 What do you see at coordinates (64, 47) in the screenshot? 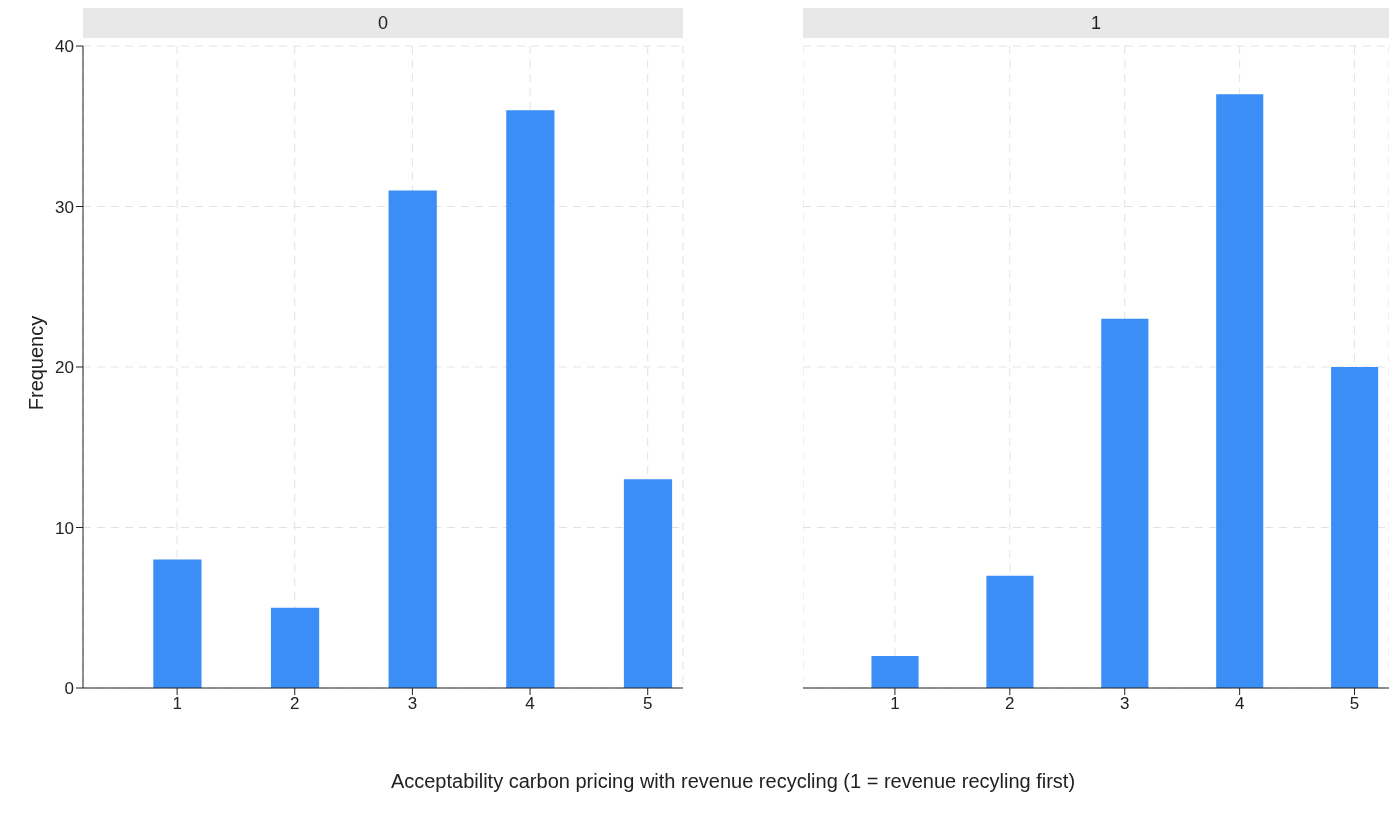
I see `y-tick-label: 40` at bounding box center [64, 47].